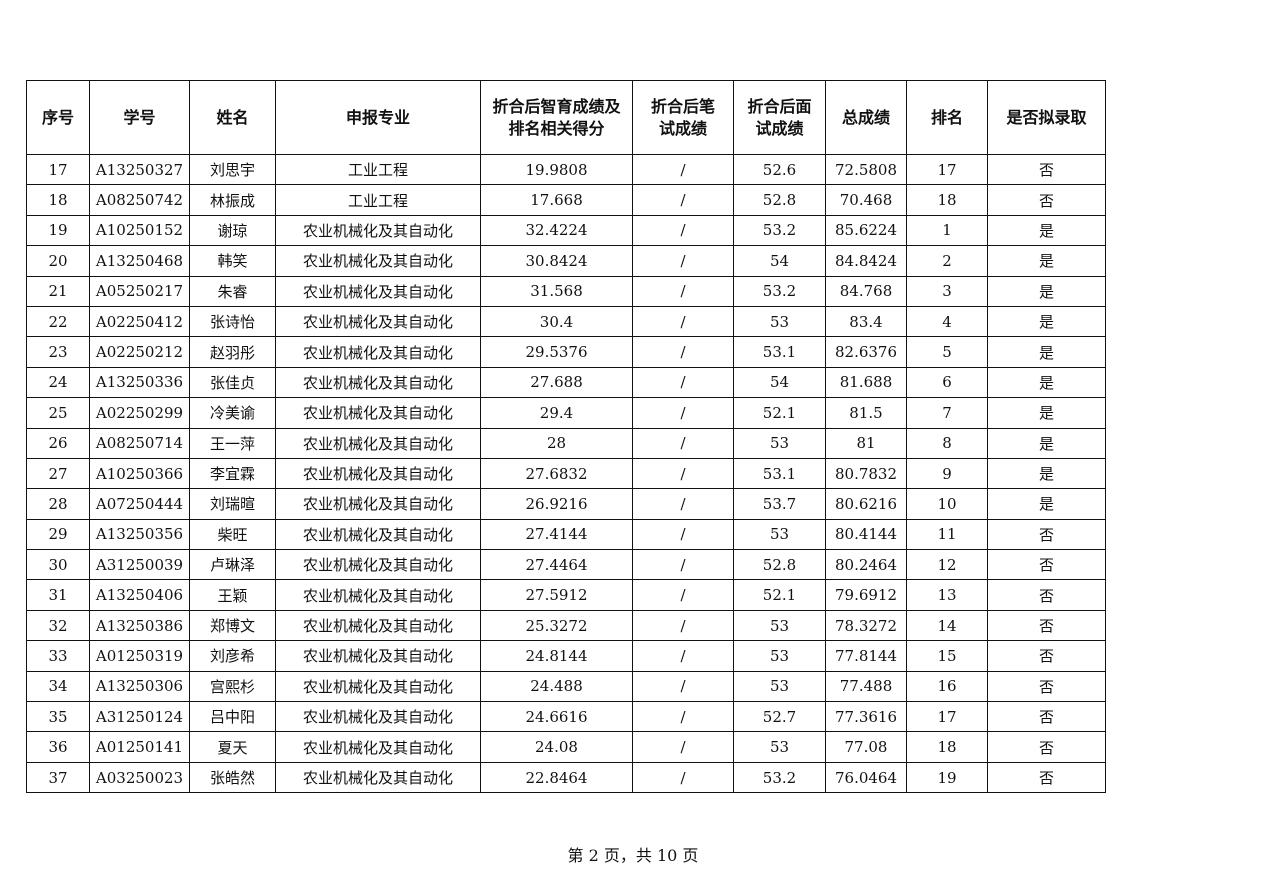 The height and width of the screenshot is (895, 1266). Describe the element at coordinates (556, 200) in the screenshot. I see `cell-academic-score: 17.668` at that location.